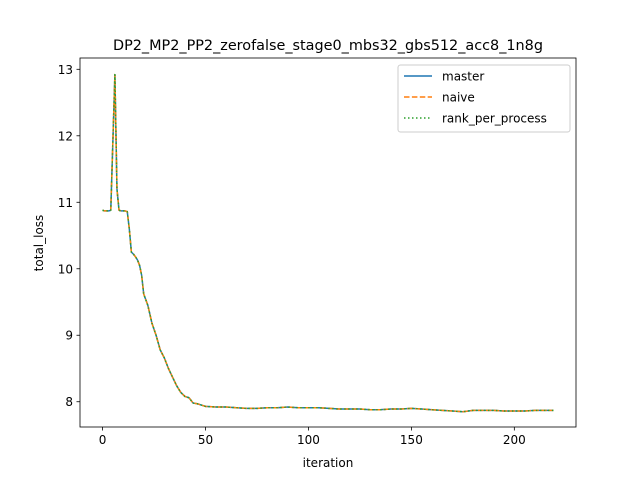  I want to click on y-tick-label: 12, so click(65, 136).